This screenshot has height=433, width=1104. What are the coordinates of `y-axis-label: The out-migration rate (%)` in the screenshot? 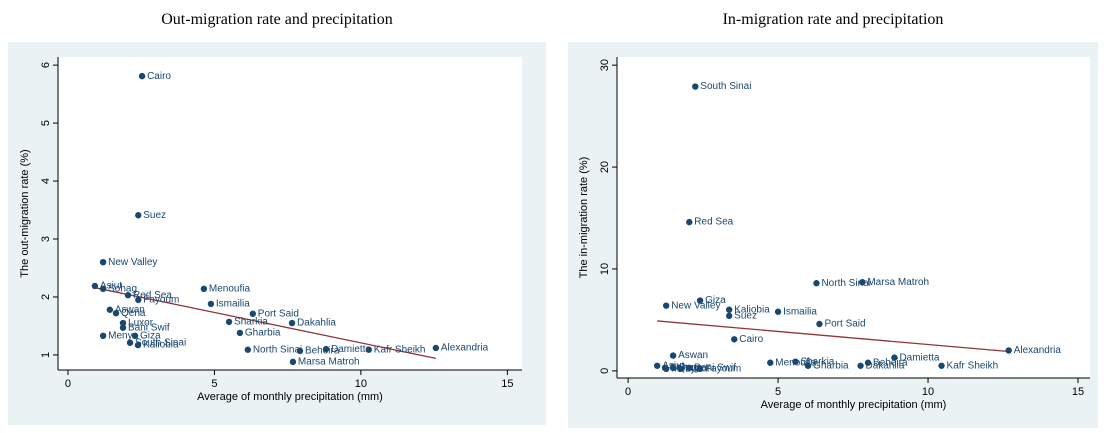 It's located at (25, 213).